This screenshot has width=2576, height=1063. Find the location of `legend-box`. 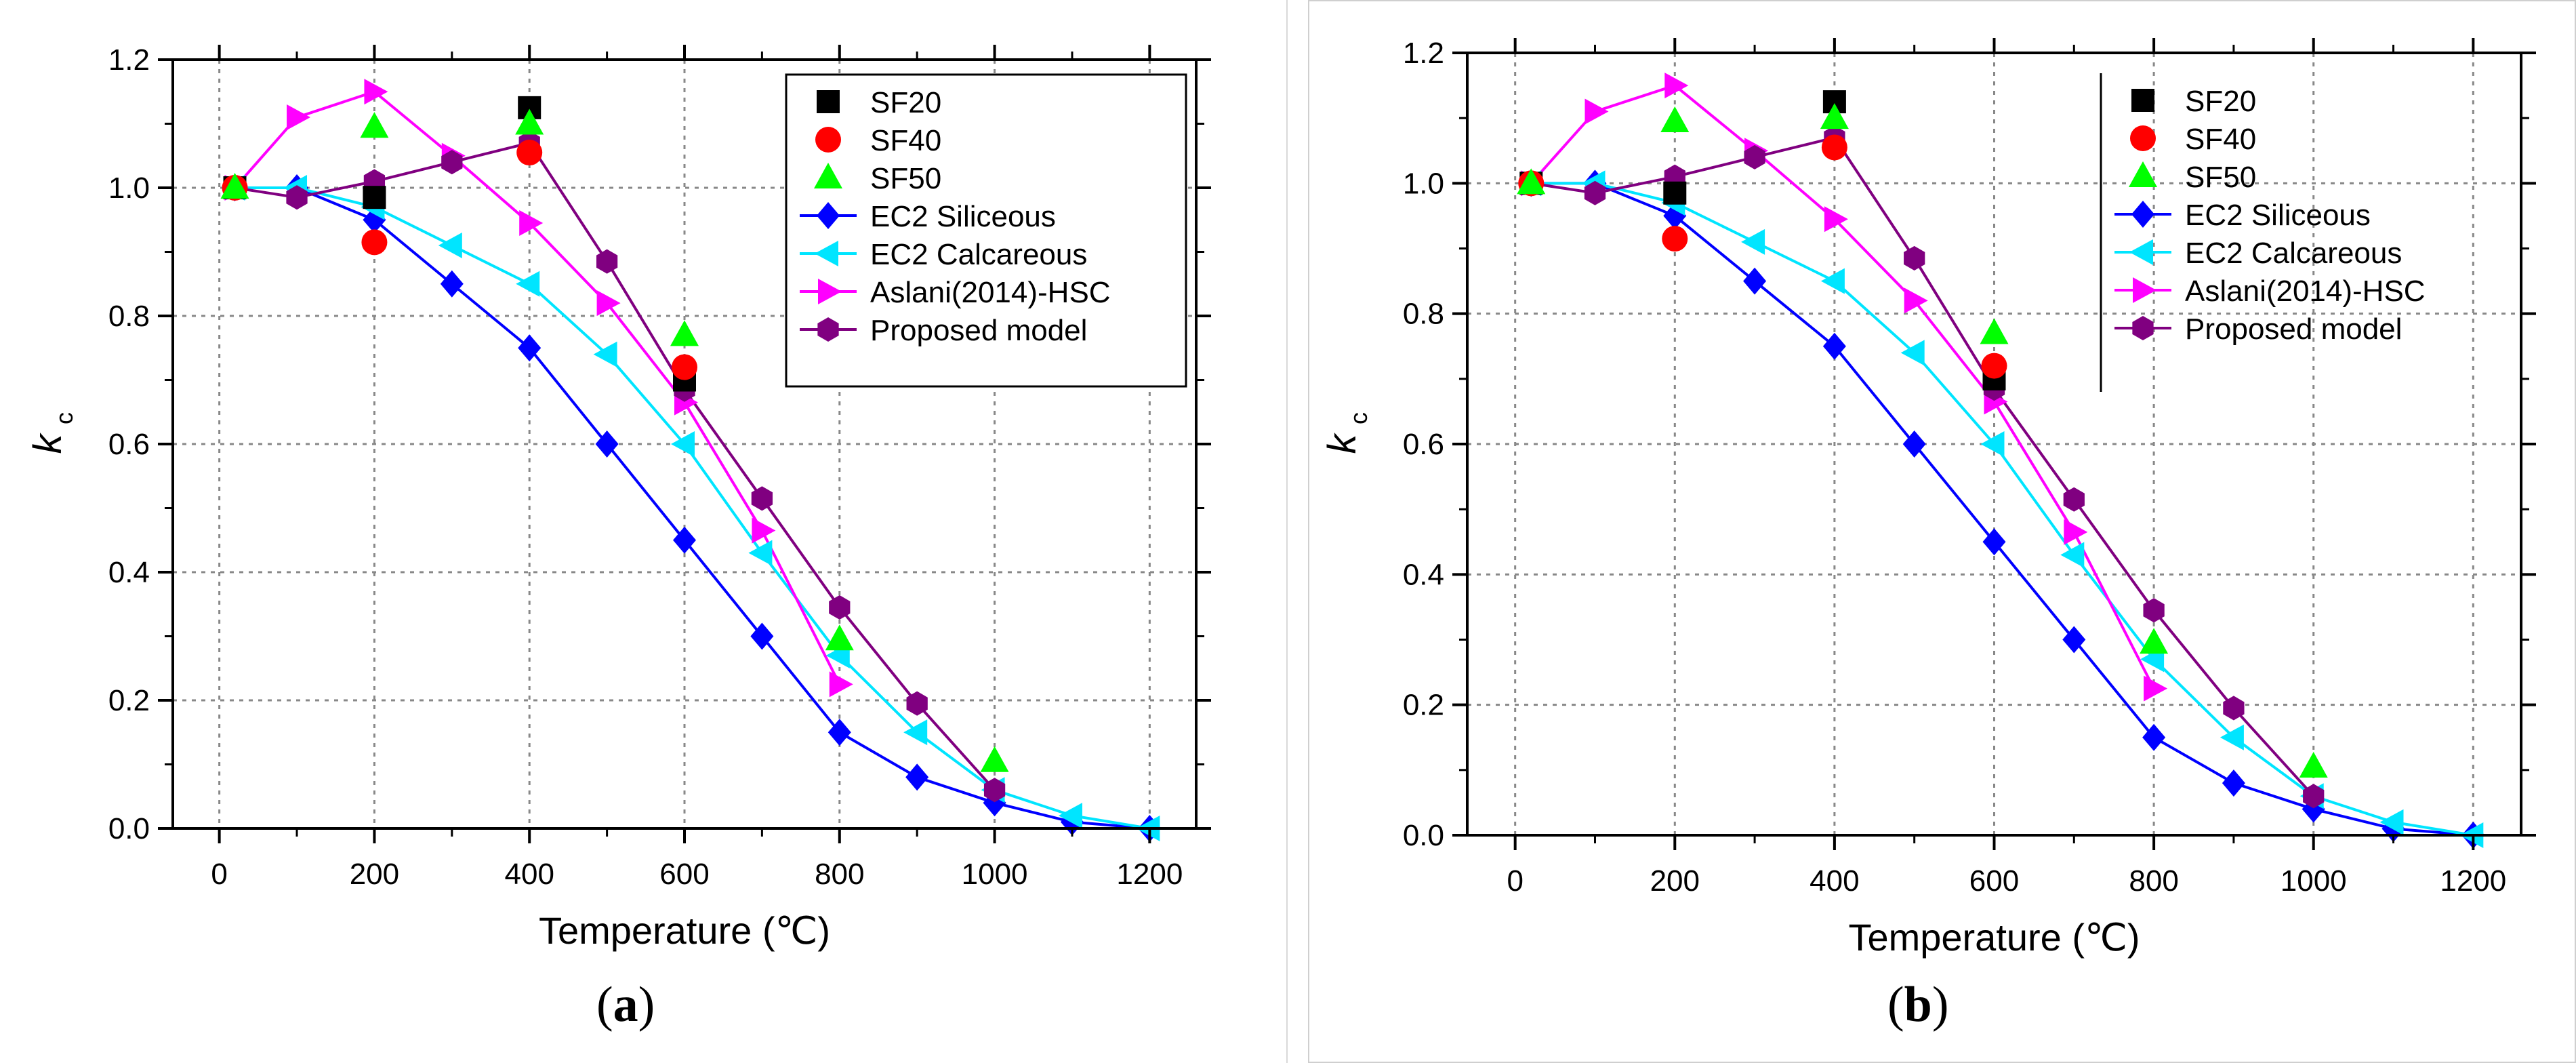

legend-box is located at coordinates (986, 230).